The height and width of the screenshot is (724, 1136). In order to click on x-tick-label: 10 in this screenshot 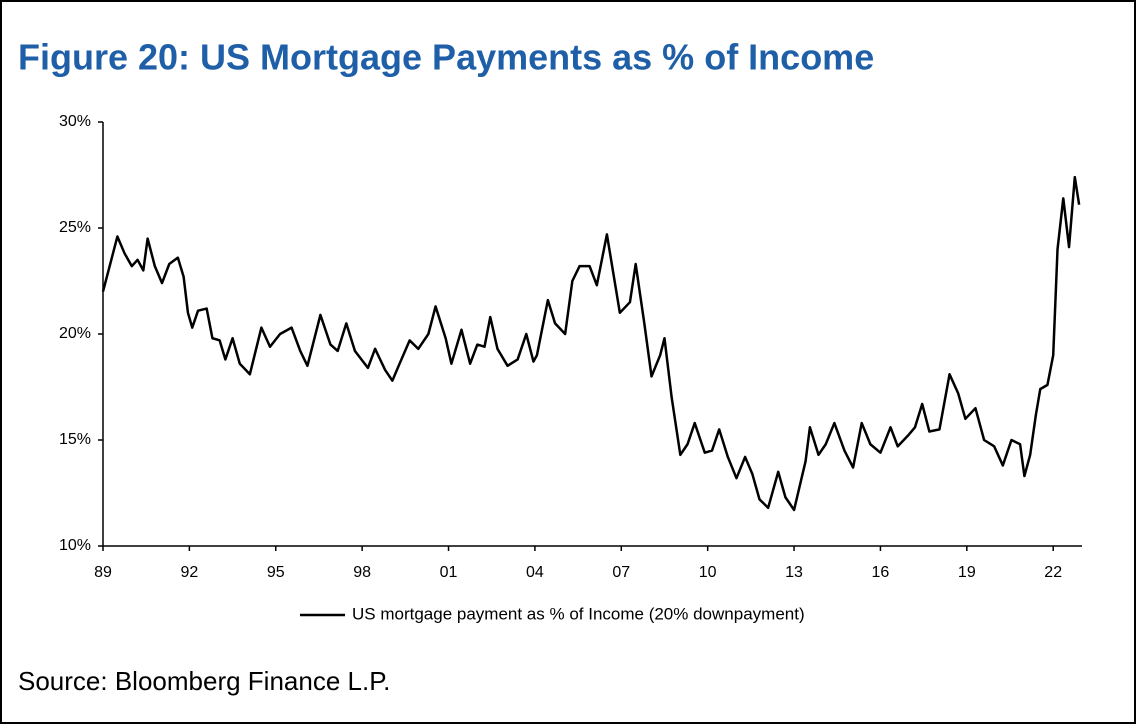, I will do `click(708, 572)`.